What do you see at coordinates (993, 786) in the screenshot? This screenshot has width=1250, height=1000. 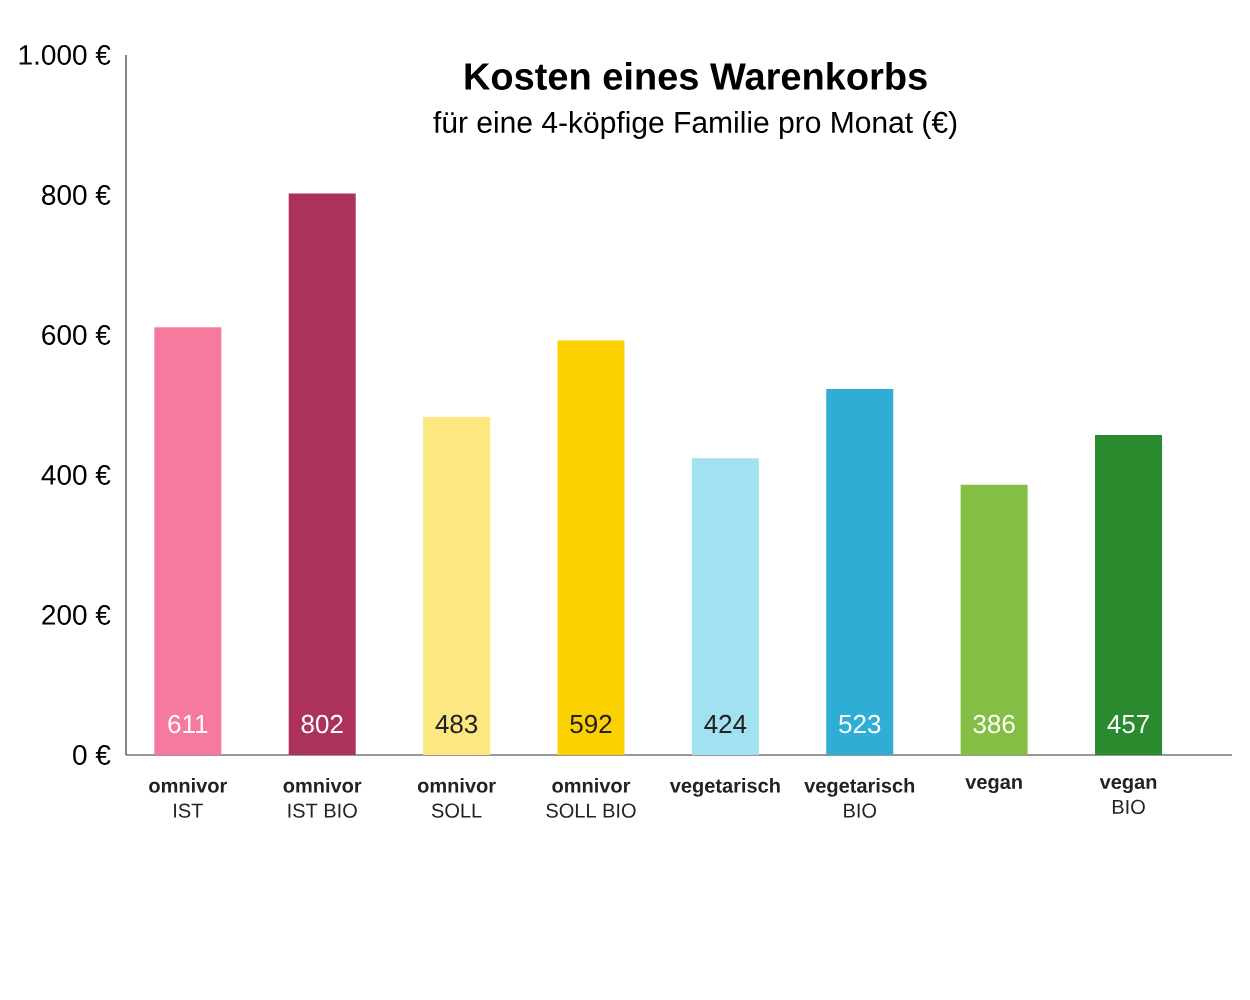 I see `x-tick-label: vegan` at bounding box center [993, 786].